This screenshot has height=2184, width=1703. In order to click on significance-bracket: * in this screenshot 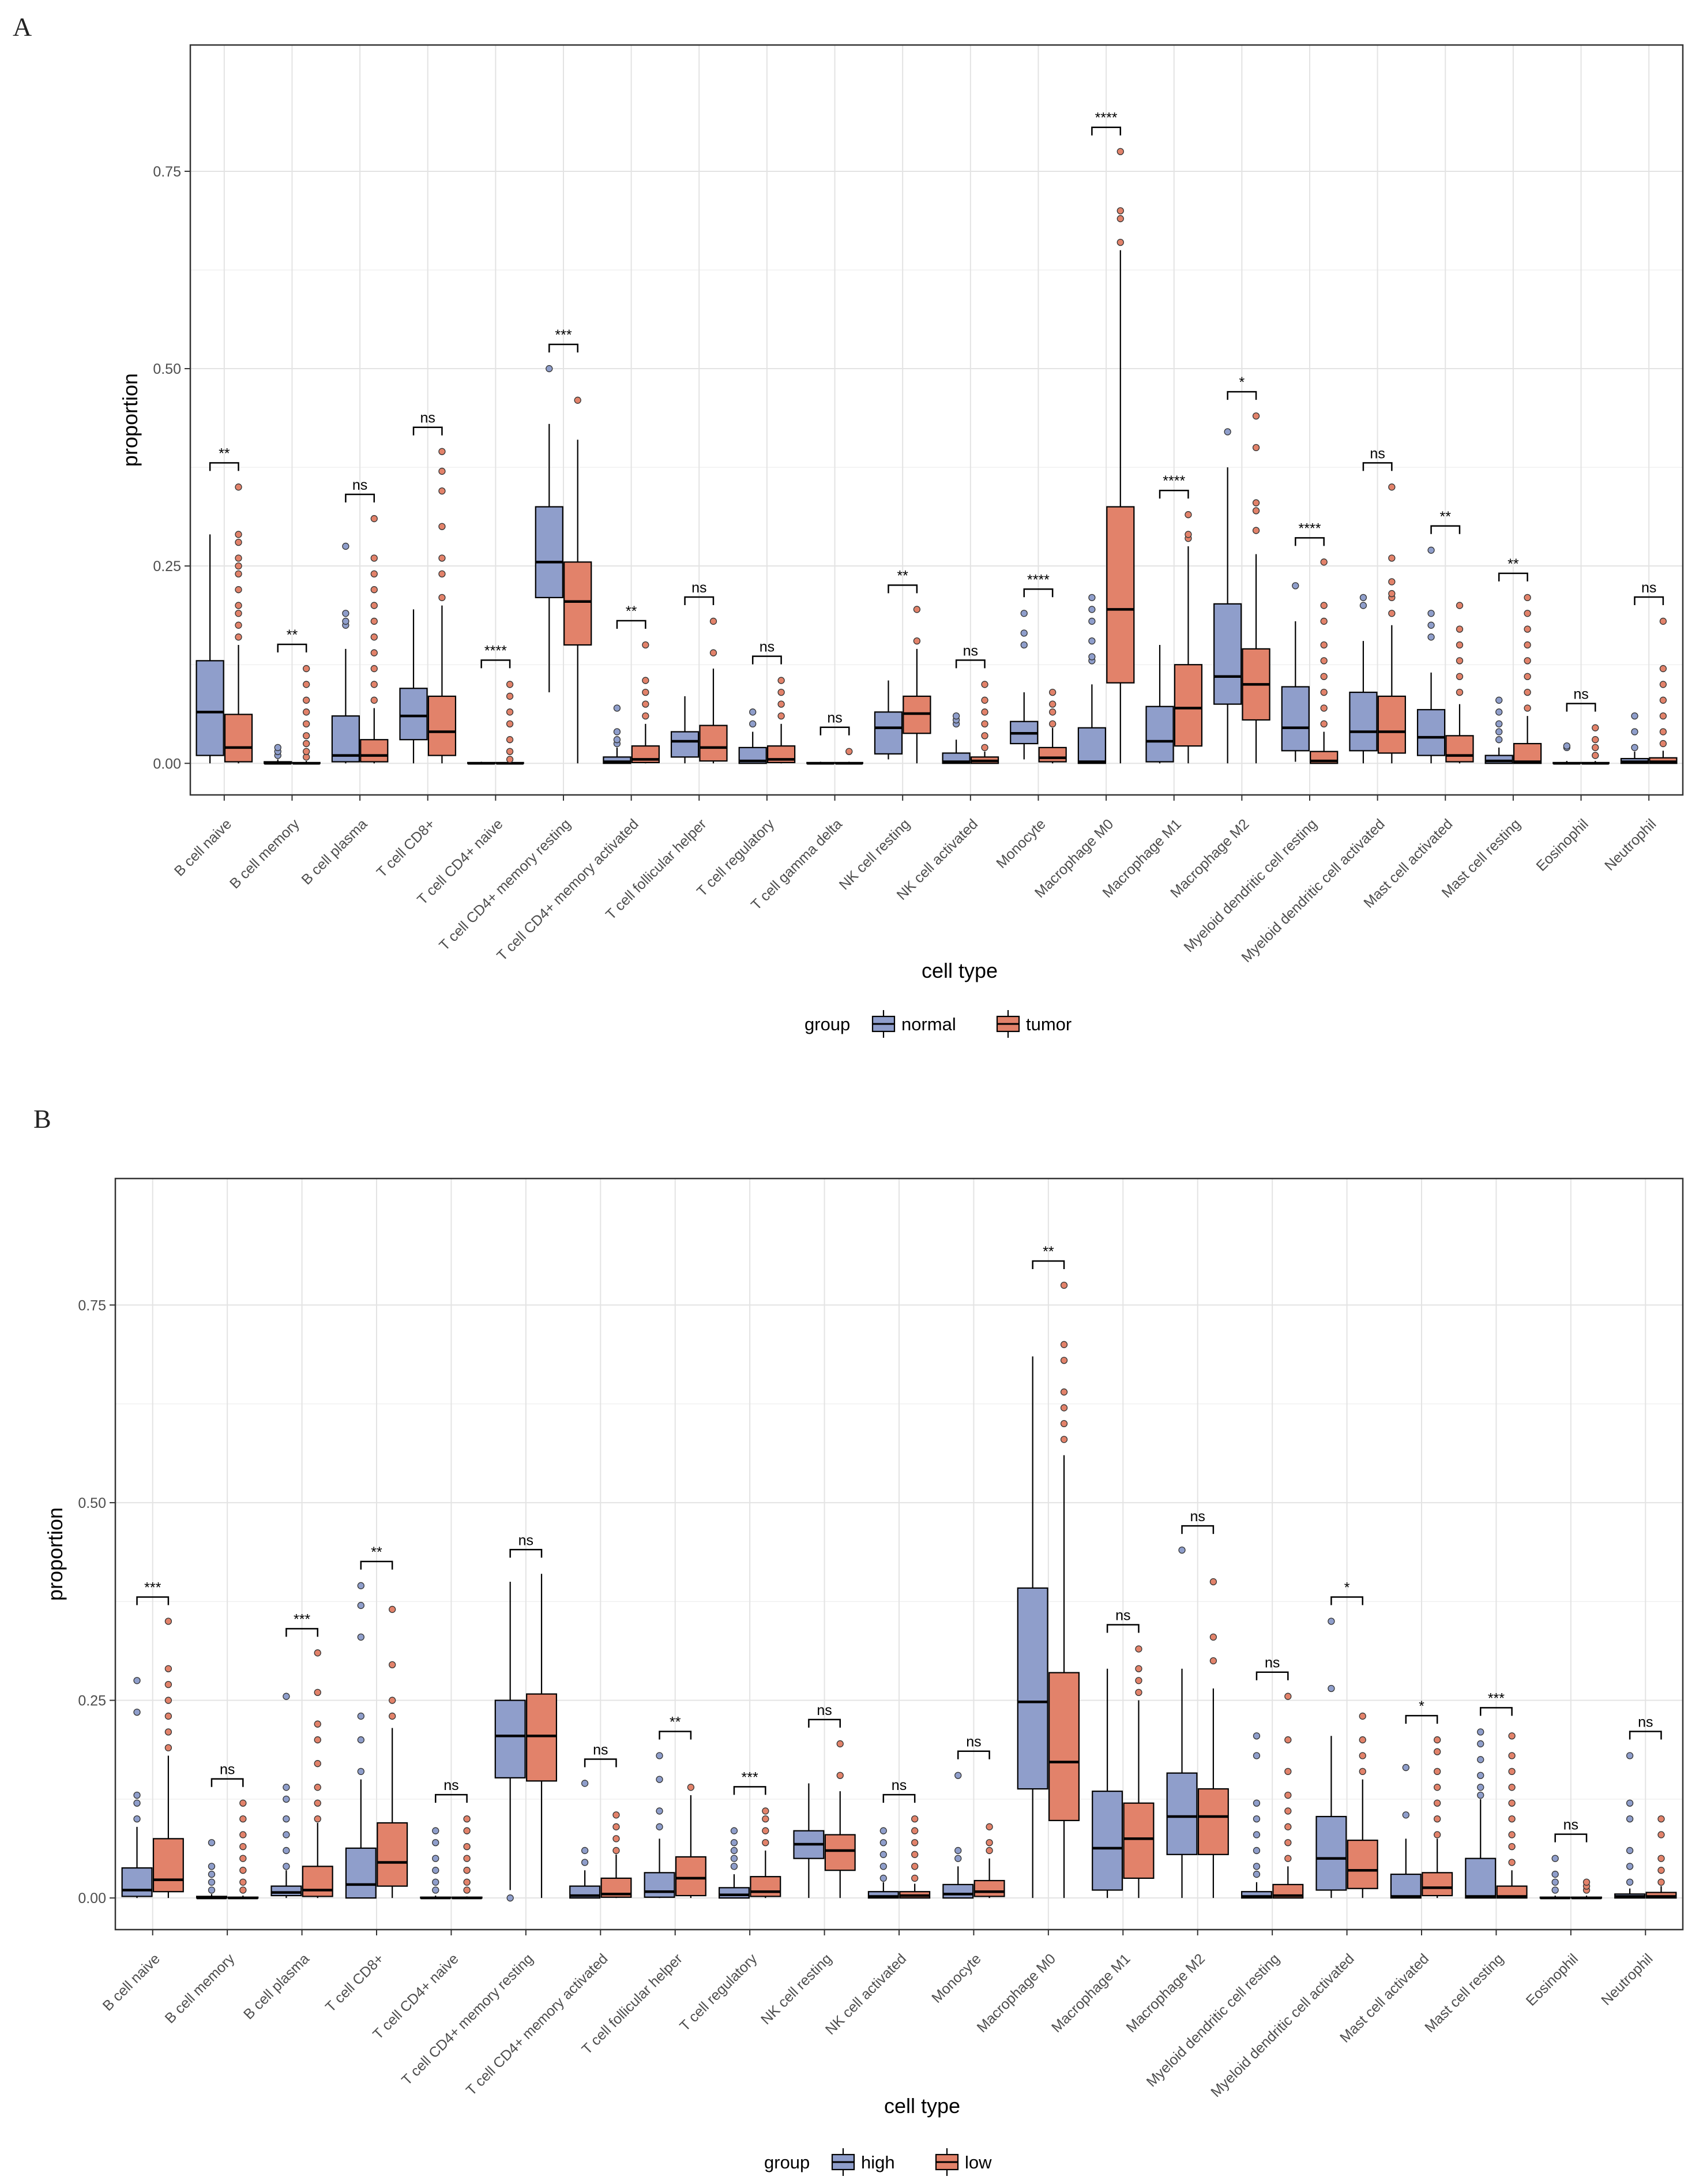, I will do `click(1242, 387)`.